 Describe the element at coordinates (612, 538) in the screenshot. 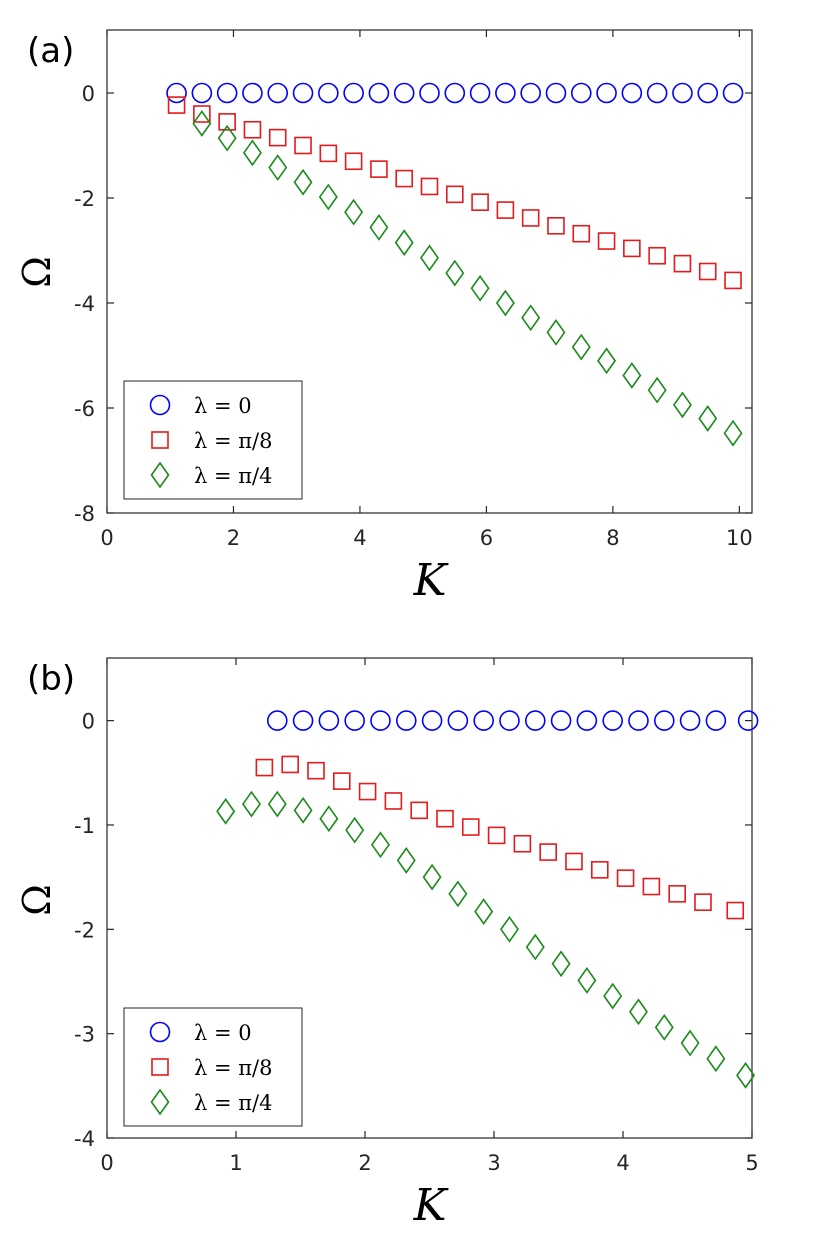

I see `x-tick-label: 8` at that location.